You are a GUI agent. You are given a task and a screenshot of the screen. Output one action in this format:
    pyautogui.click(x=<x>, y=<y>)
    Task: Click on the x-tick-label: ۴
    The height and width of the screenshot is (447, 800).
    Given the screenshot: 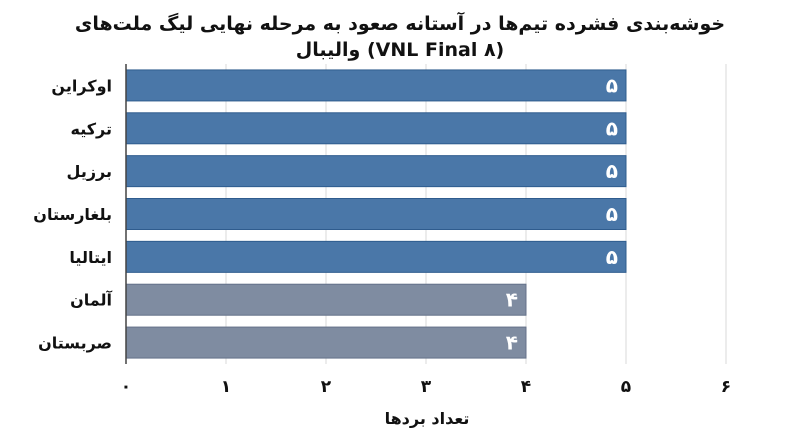 What is the action you would take?
    pyautogui.click(x=526, y=387)
    